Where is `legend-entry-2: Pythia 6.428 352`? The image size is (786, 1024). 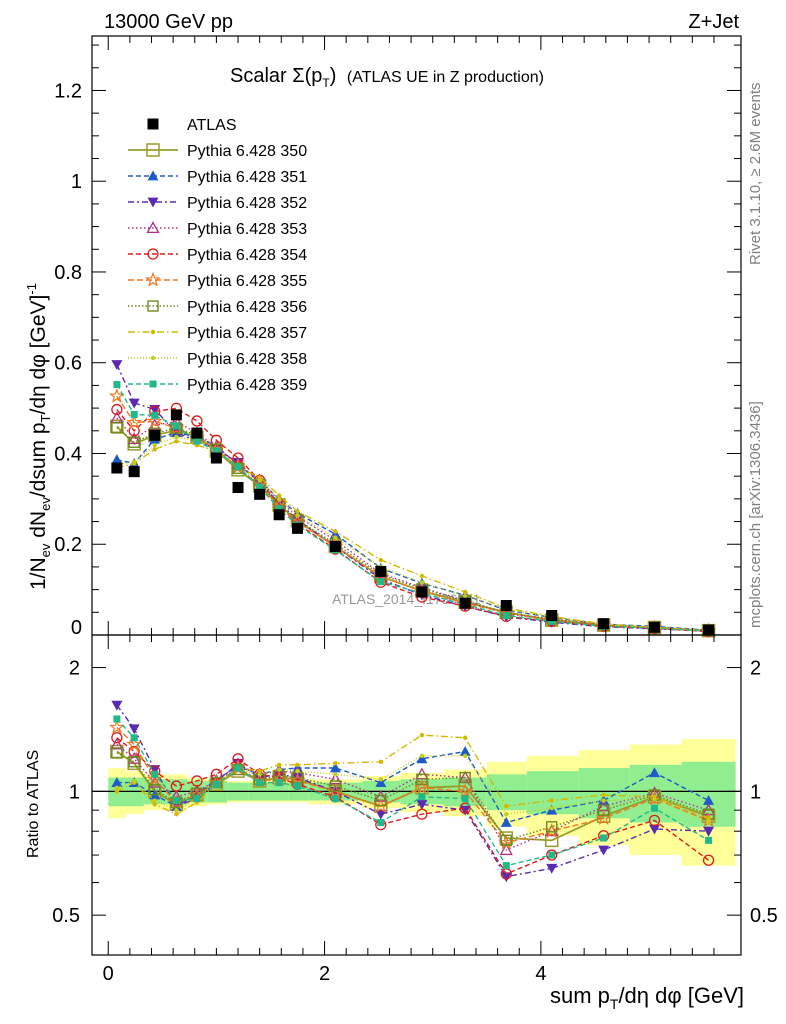 legend-entry-2: Pythia 6.428 352 is located at coordinates (217, 203).